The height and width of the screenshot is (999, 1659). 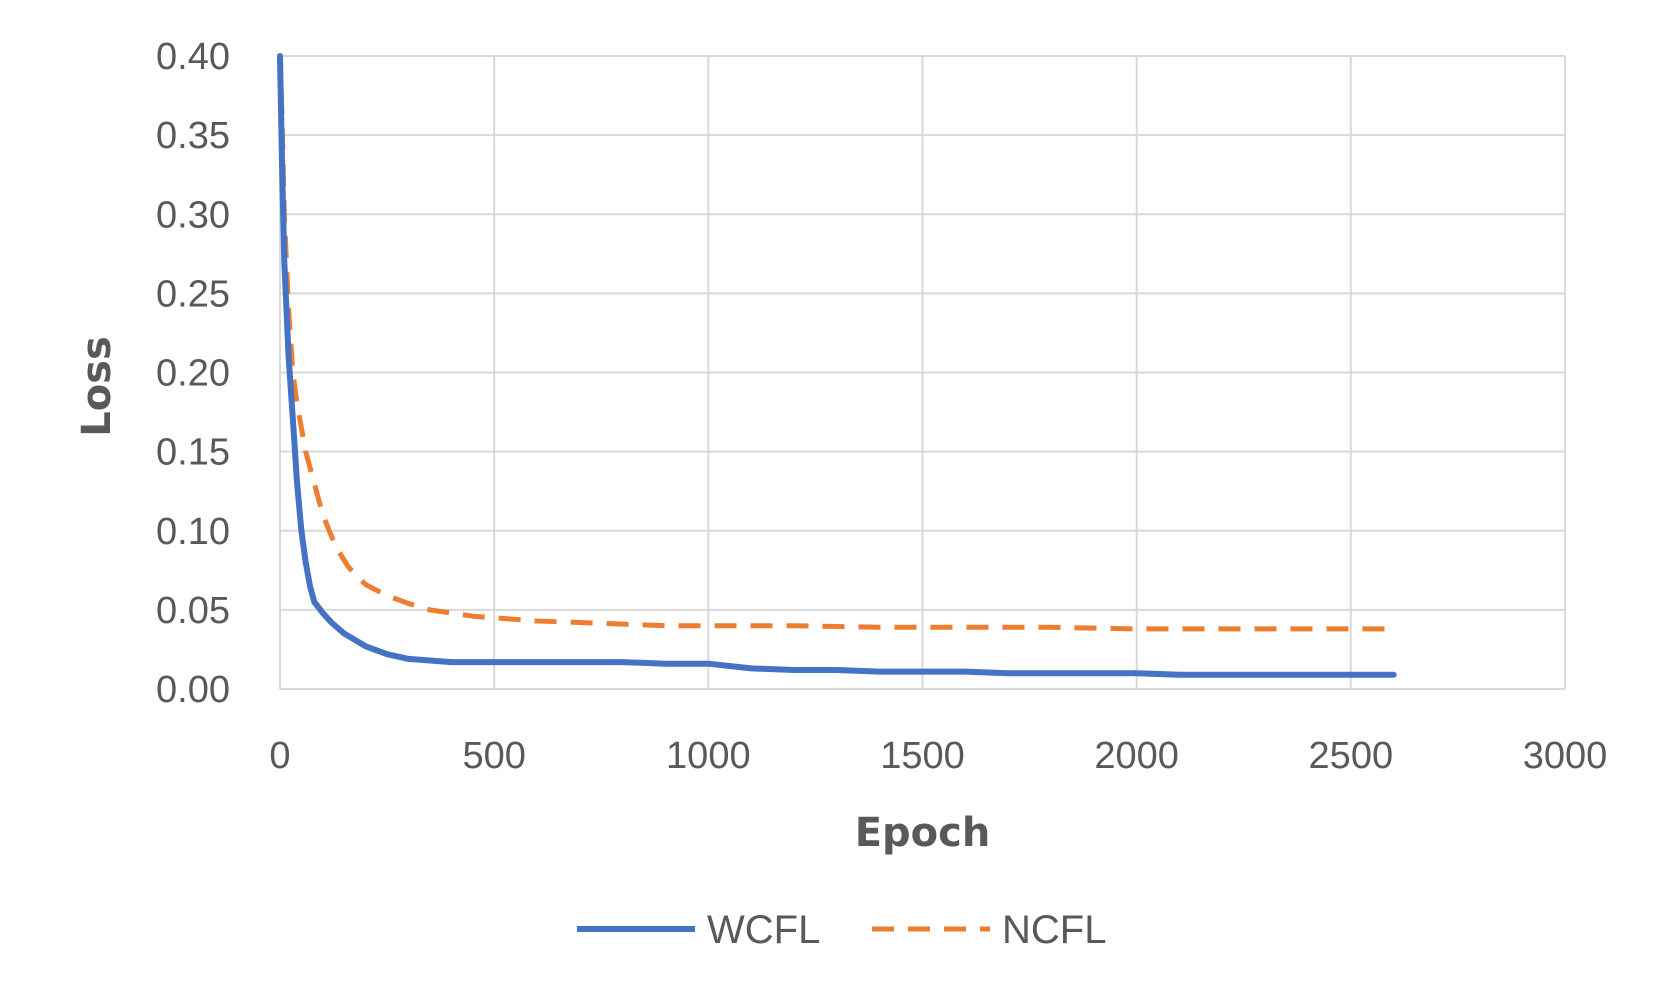 I want to click on y-tick-label: 0.30, so click(x=193, y=215).